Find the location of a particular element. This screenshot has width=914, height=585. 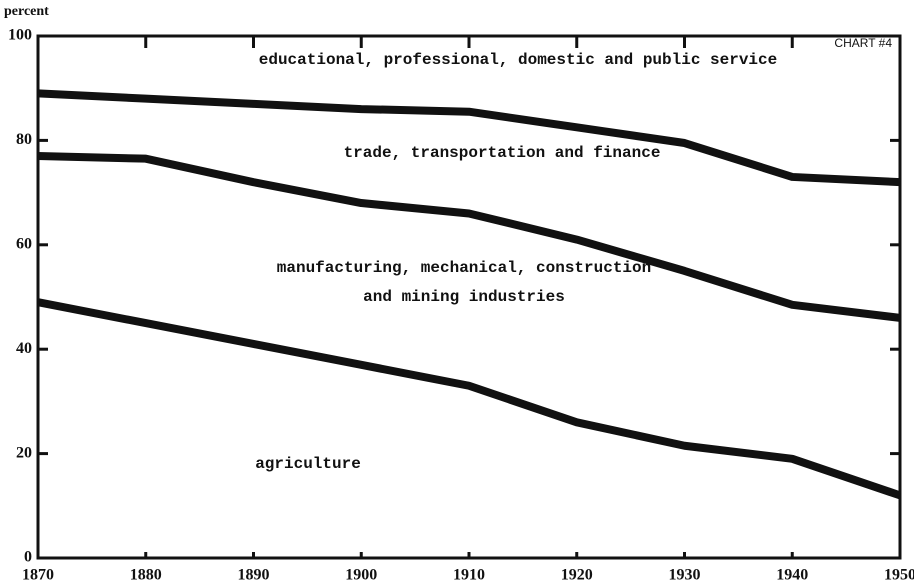

x-tick-label: 1920 is located at coordinates (577, 575).